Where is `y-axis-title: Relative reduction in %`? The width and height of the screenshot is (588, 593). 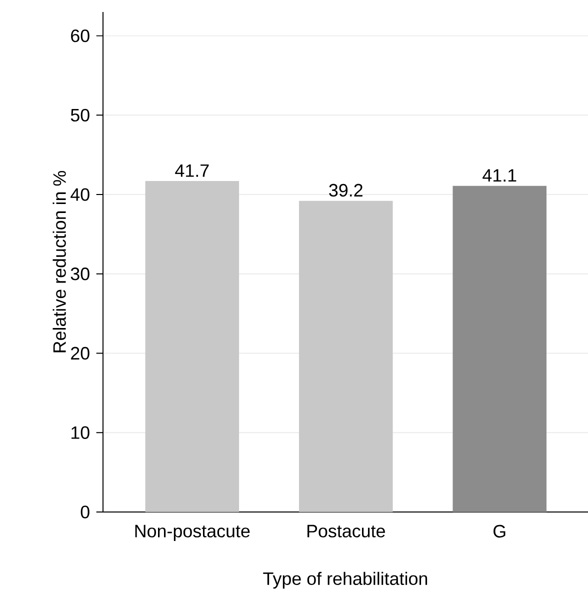 y-axis-title: Relative reduction in % is located at coordinates (59, 261).